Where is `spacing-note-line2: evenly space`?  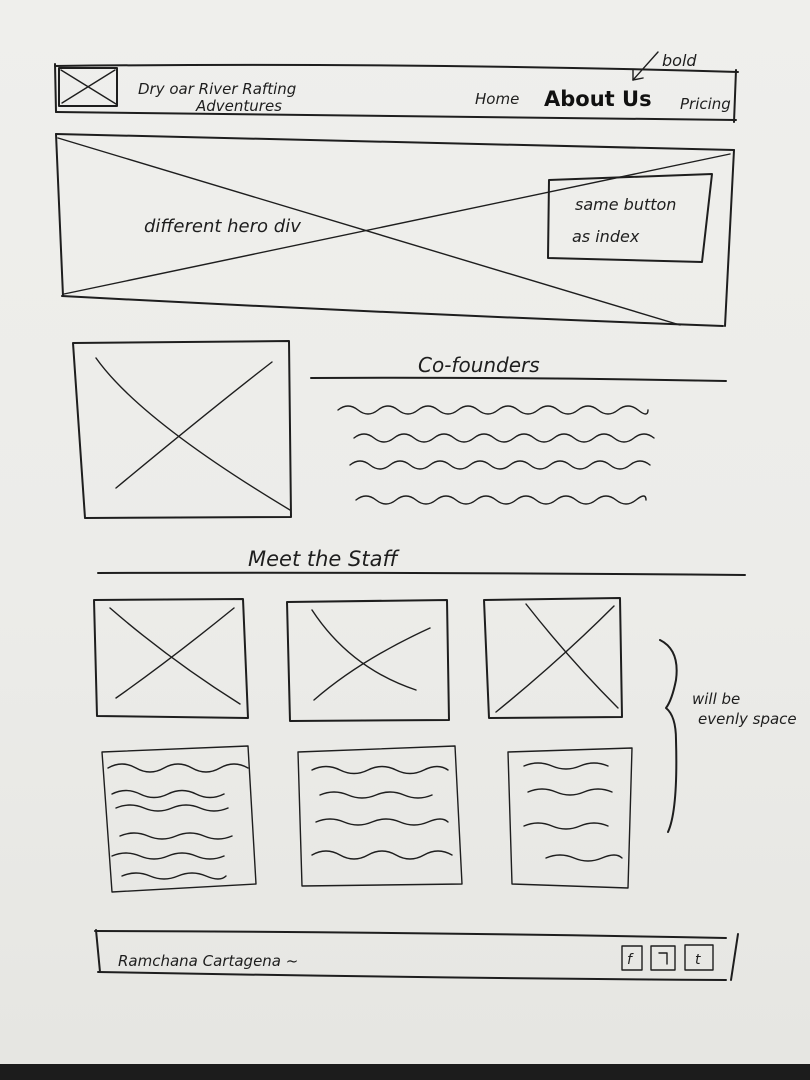
spacing-note-line2: evenly space is located at coordinates (747, 719).